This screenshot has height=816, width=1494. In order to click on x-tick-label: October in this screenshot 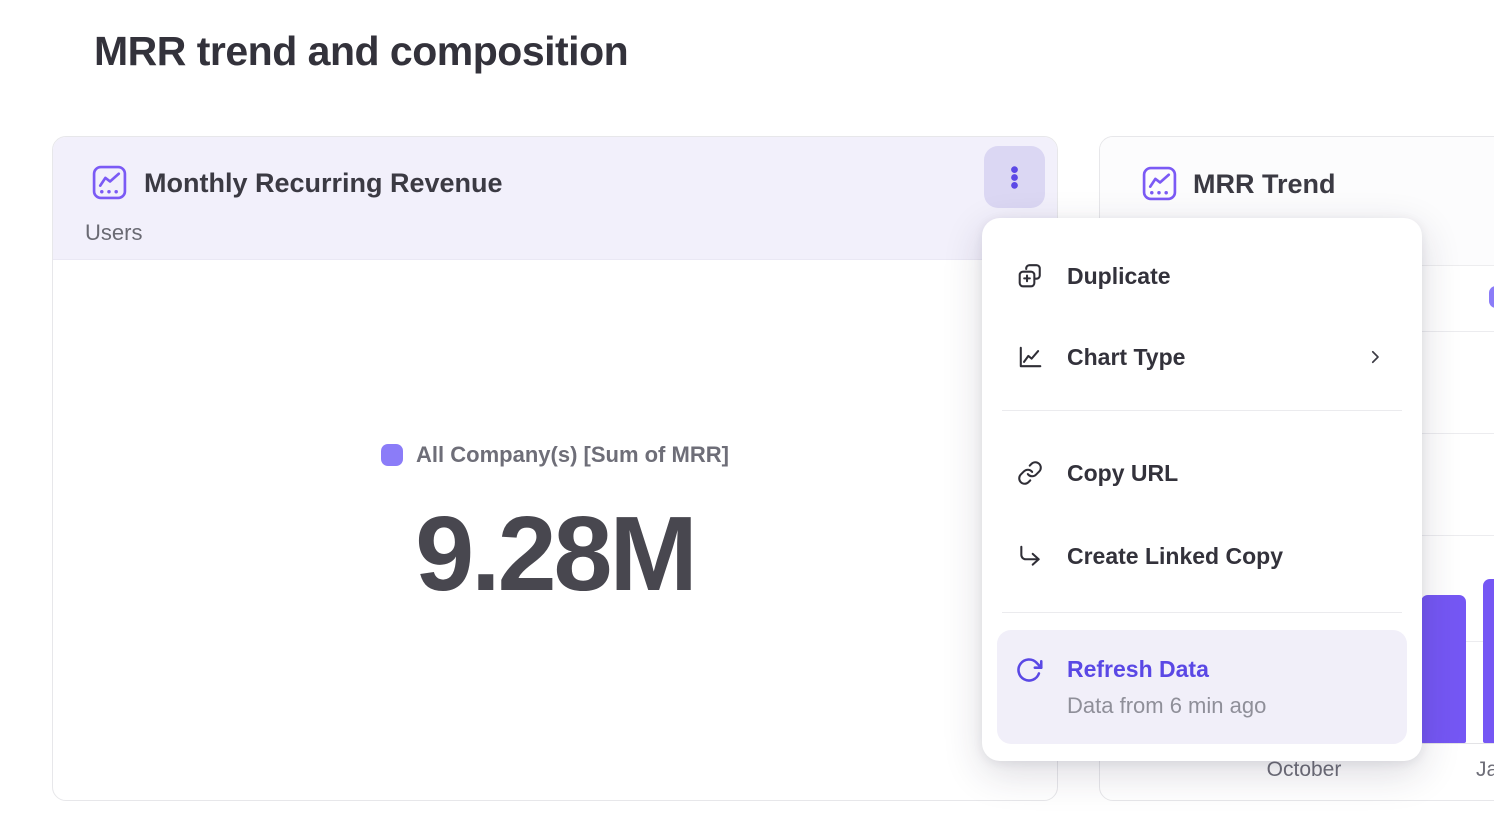, I will do `click(1304, 769)`.